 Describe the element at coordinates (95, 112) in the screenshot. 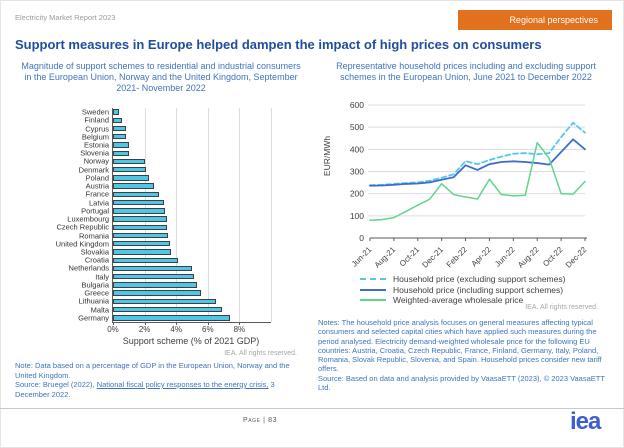

I see `bar-label: Sweden` at that location.